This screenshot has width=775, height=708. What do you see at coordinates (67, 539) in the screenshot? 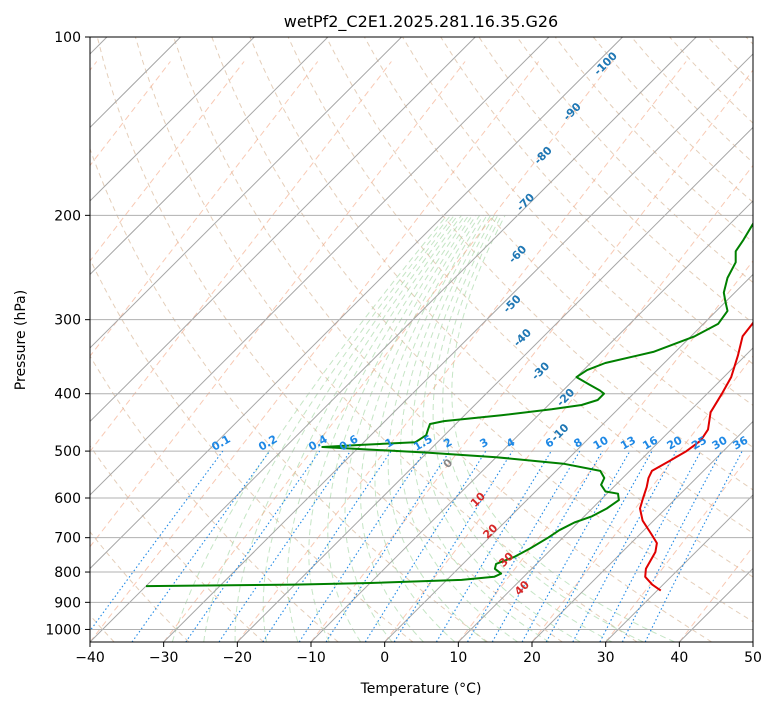
I see `y-tick-label: 700` at bounding box center [67, 539].